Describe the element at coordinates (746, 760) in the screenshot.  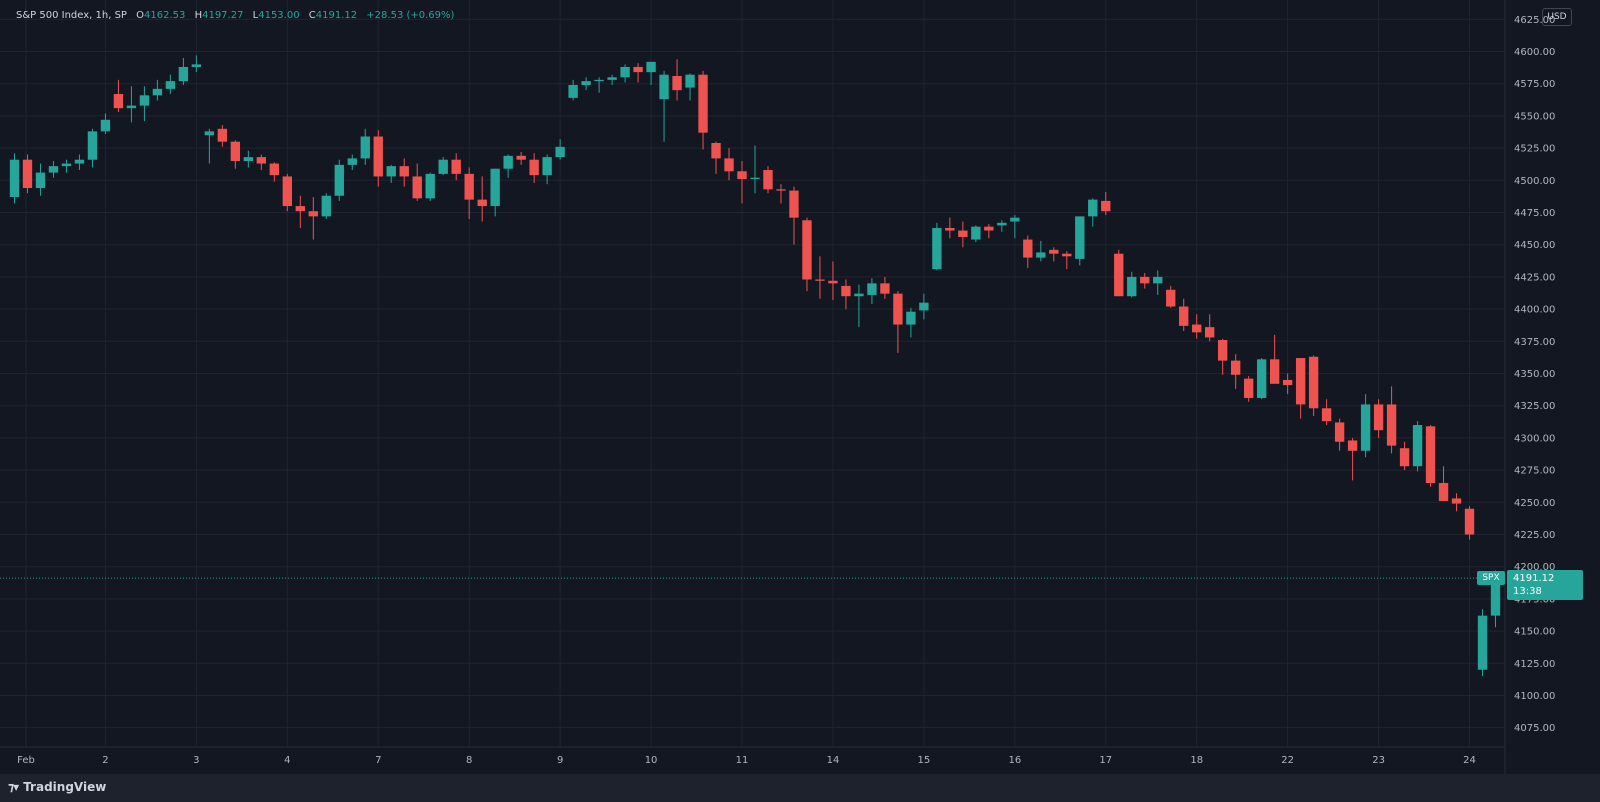
I see `time-axis: Feb 2 3 4 7 8 9 10 11 14 15 16 17 18 22 23 24` at that location.